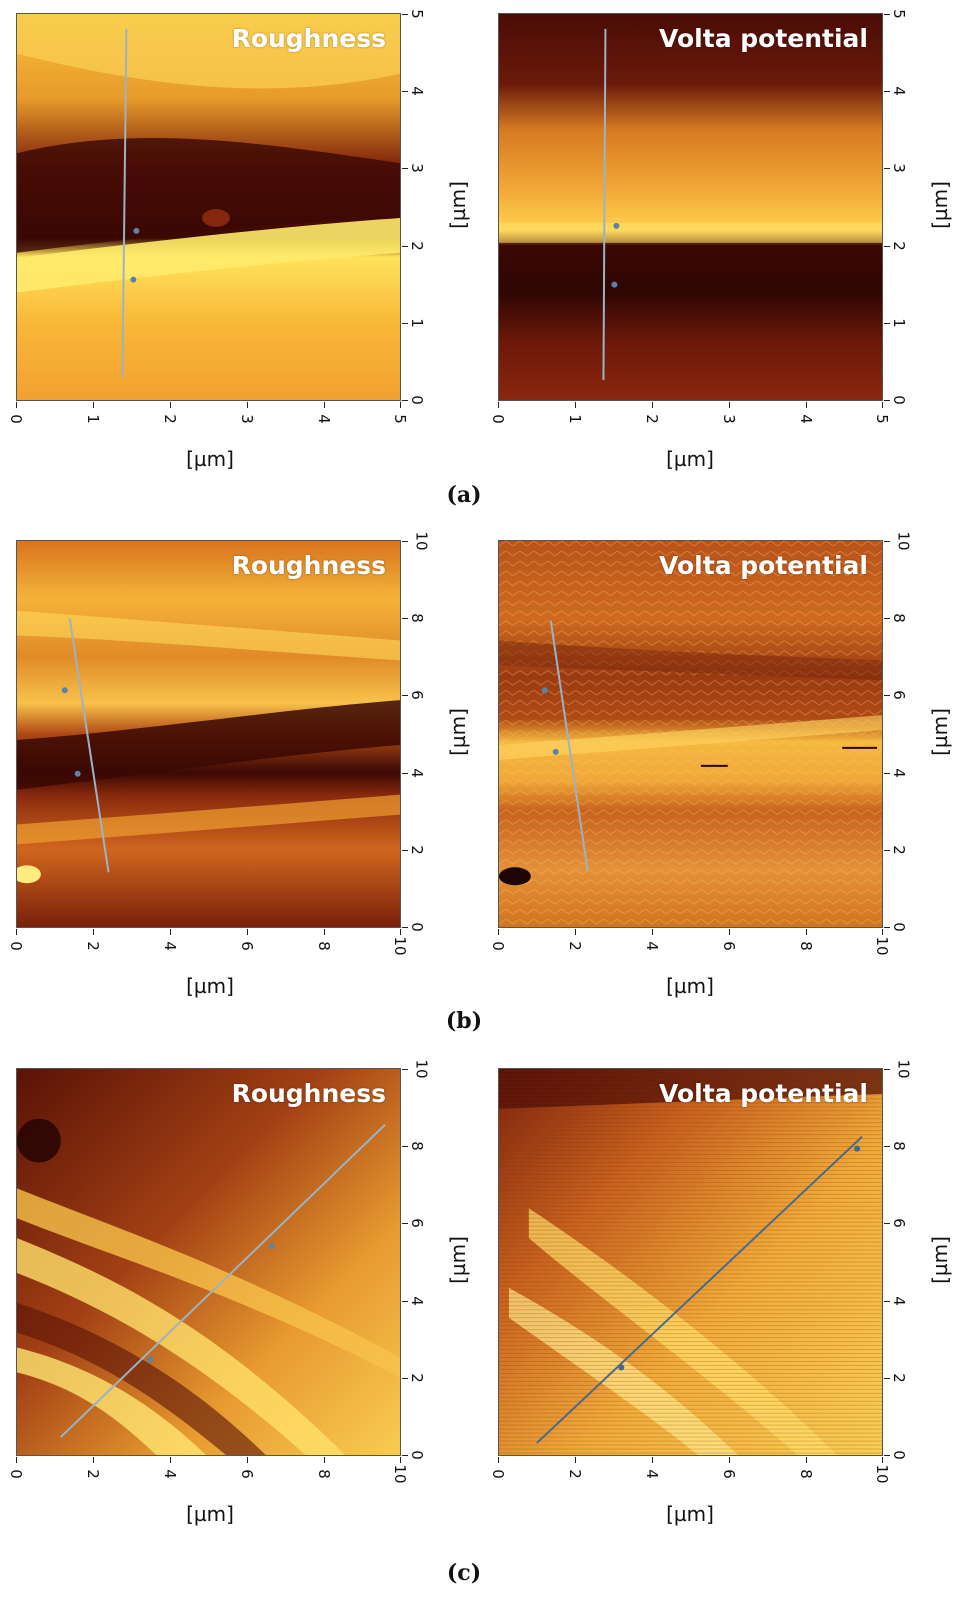 The image size is (979, 1597). I want to click on x-tick: 5, so click(400, 419).